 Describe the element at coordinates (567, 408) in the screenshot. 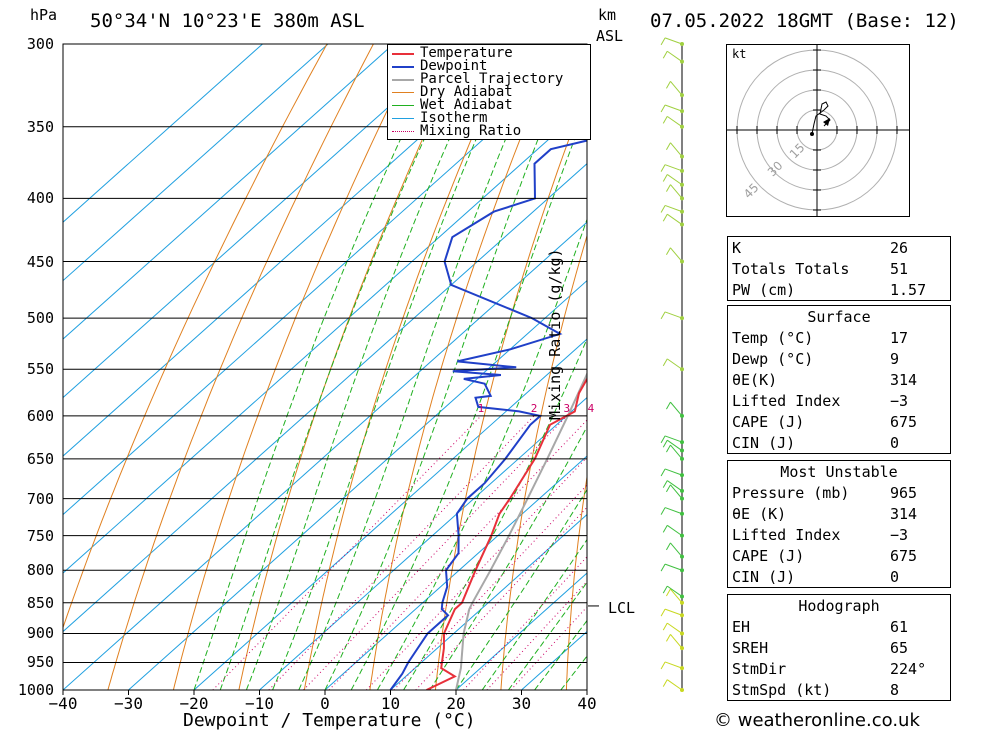

I see `mixing-ratio-label: 3` at that location.